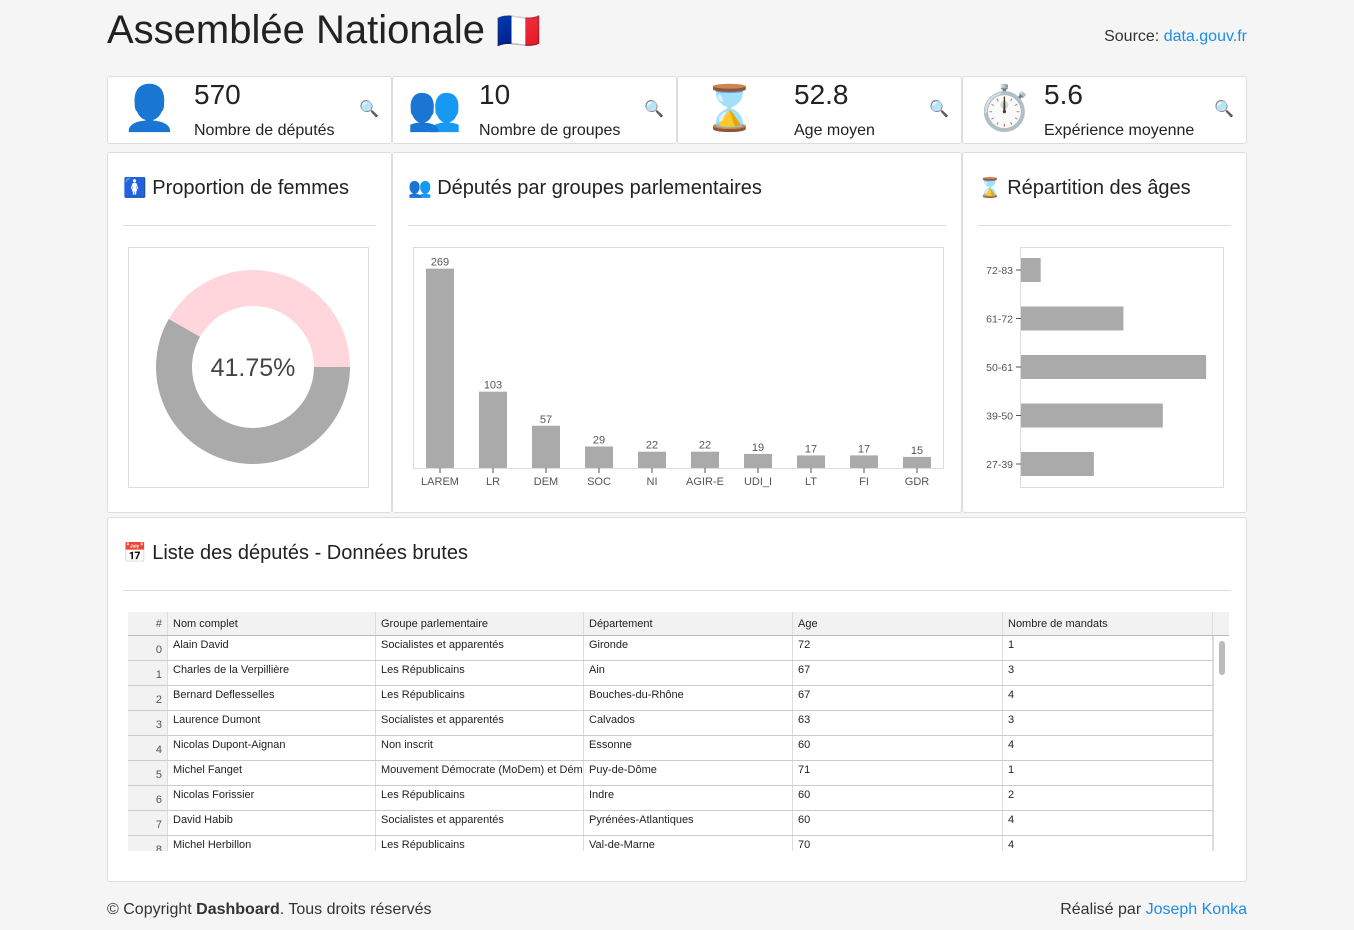  What do you see at coordinates (495, 94) in the screenshot?
I see `kpi-value: 10` at bounding box center [495, 94].